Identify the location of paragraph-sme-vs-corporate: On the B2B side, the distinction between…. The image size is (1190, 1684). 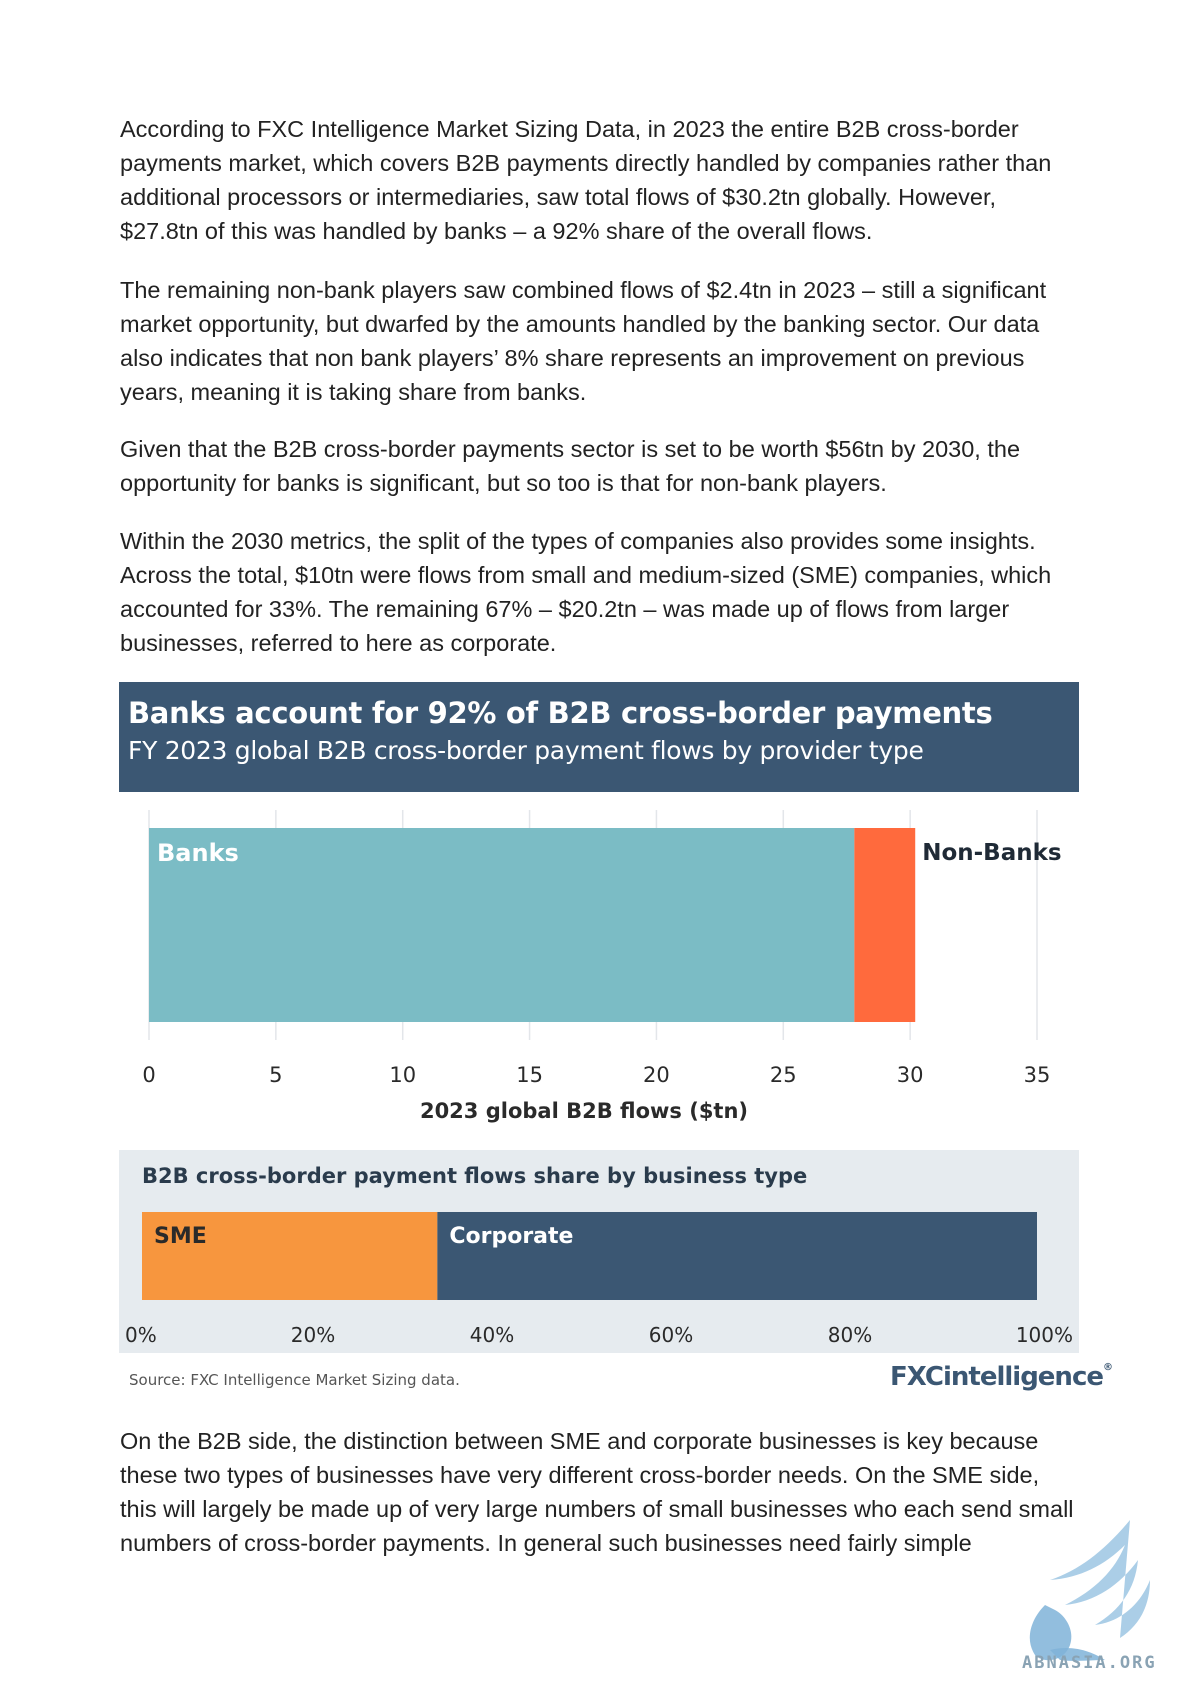
(597, 1492).